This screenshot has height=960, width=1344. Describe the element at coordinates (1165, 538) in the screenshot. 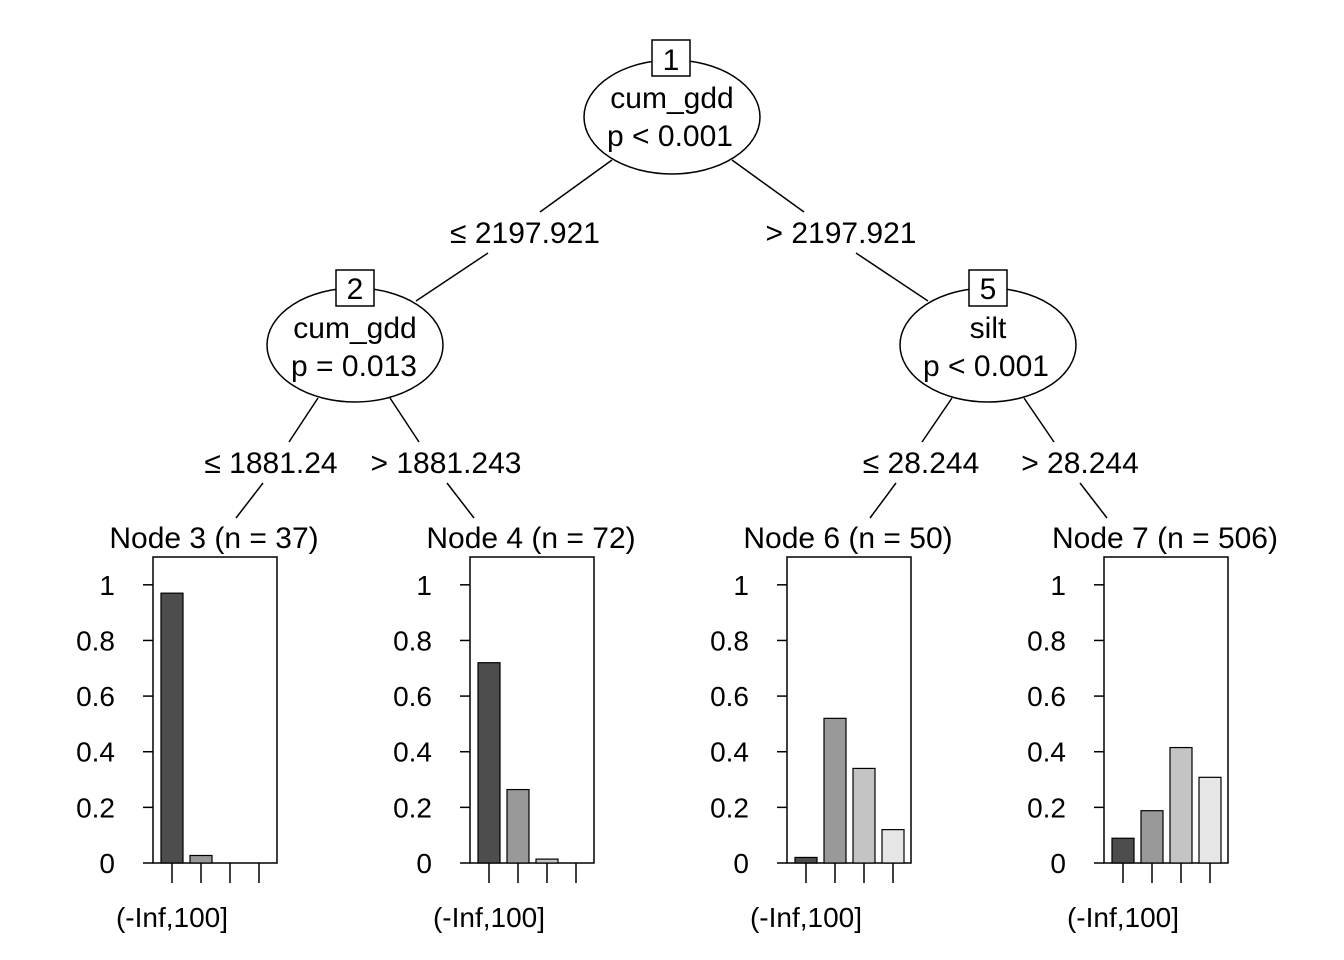

I see `leaf-title: Node 7 (n = 506)` at that location.